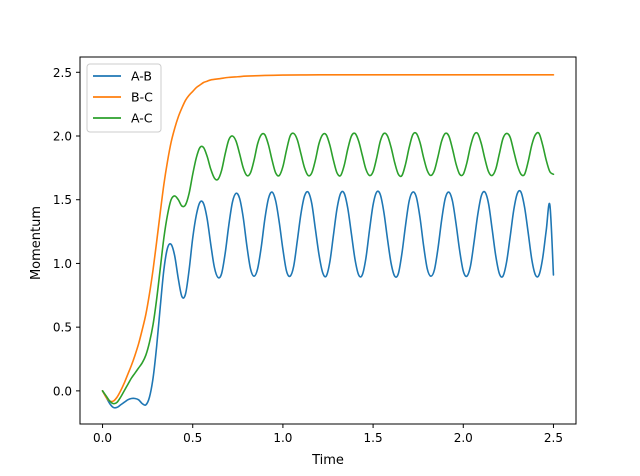 Image resolution: width=640 pixels, height=476 pixels. I want to click on y-tick-label: 2.0, so click(62, 137).